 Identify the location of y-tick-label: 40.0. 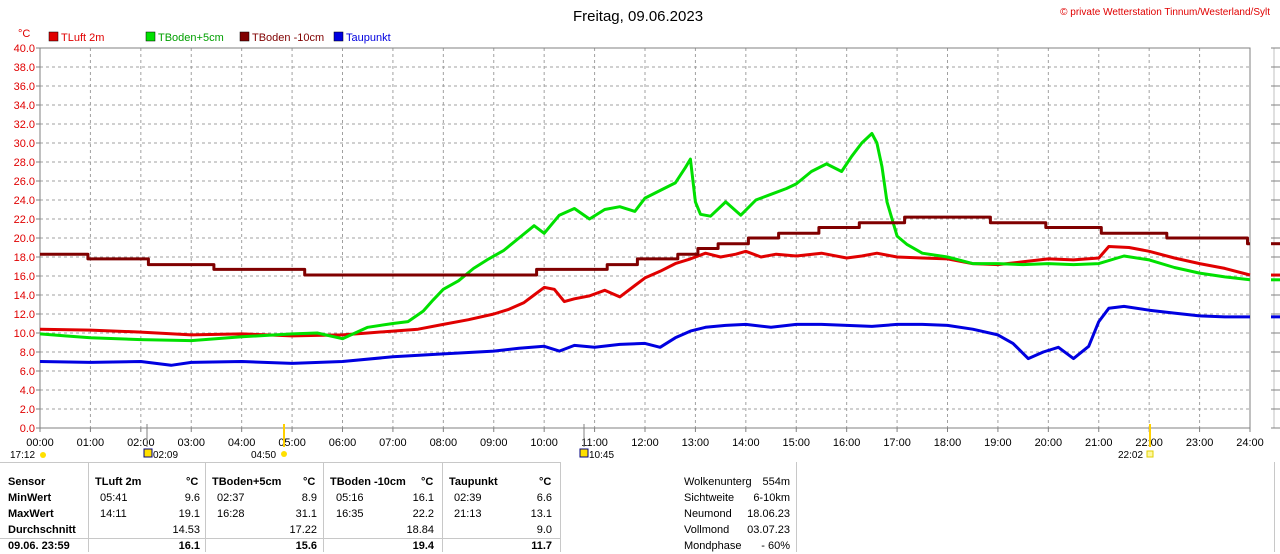
(24, 49).